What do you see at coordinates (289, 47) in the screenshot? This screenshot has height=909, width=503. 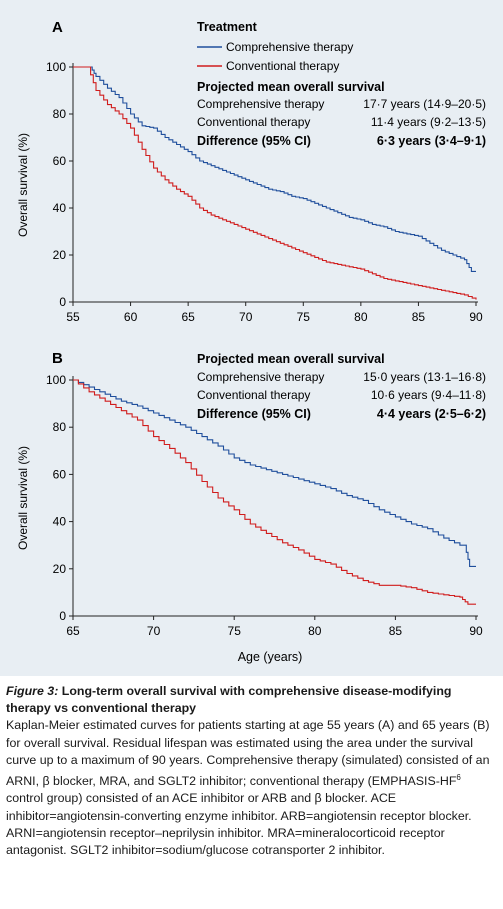 I see `legend-label-comprehensive: Comprehensive therapy` at bounding box center [289, 47].